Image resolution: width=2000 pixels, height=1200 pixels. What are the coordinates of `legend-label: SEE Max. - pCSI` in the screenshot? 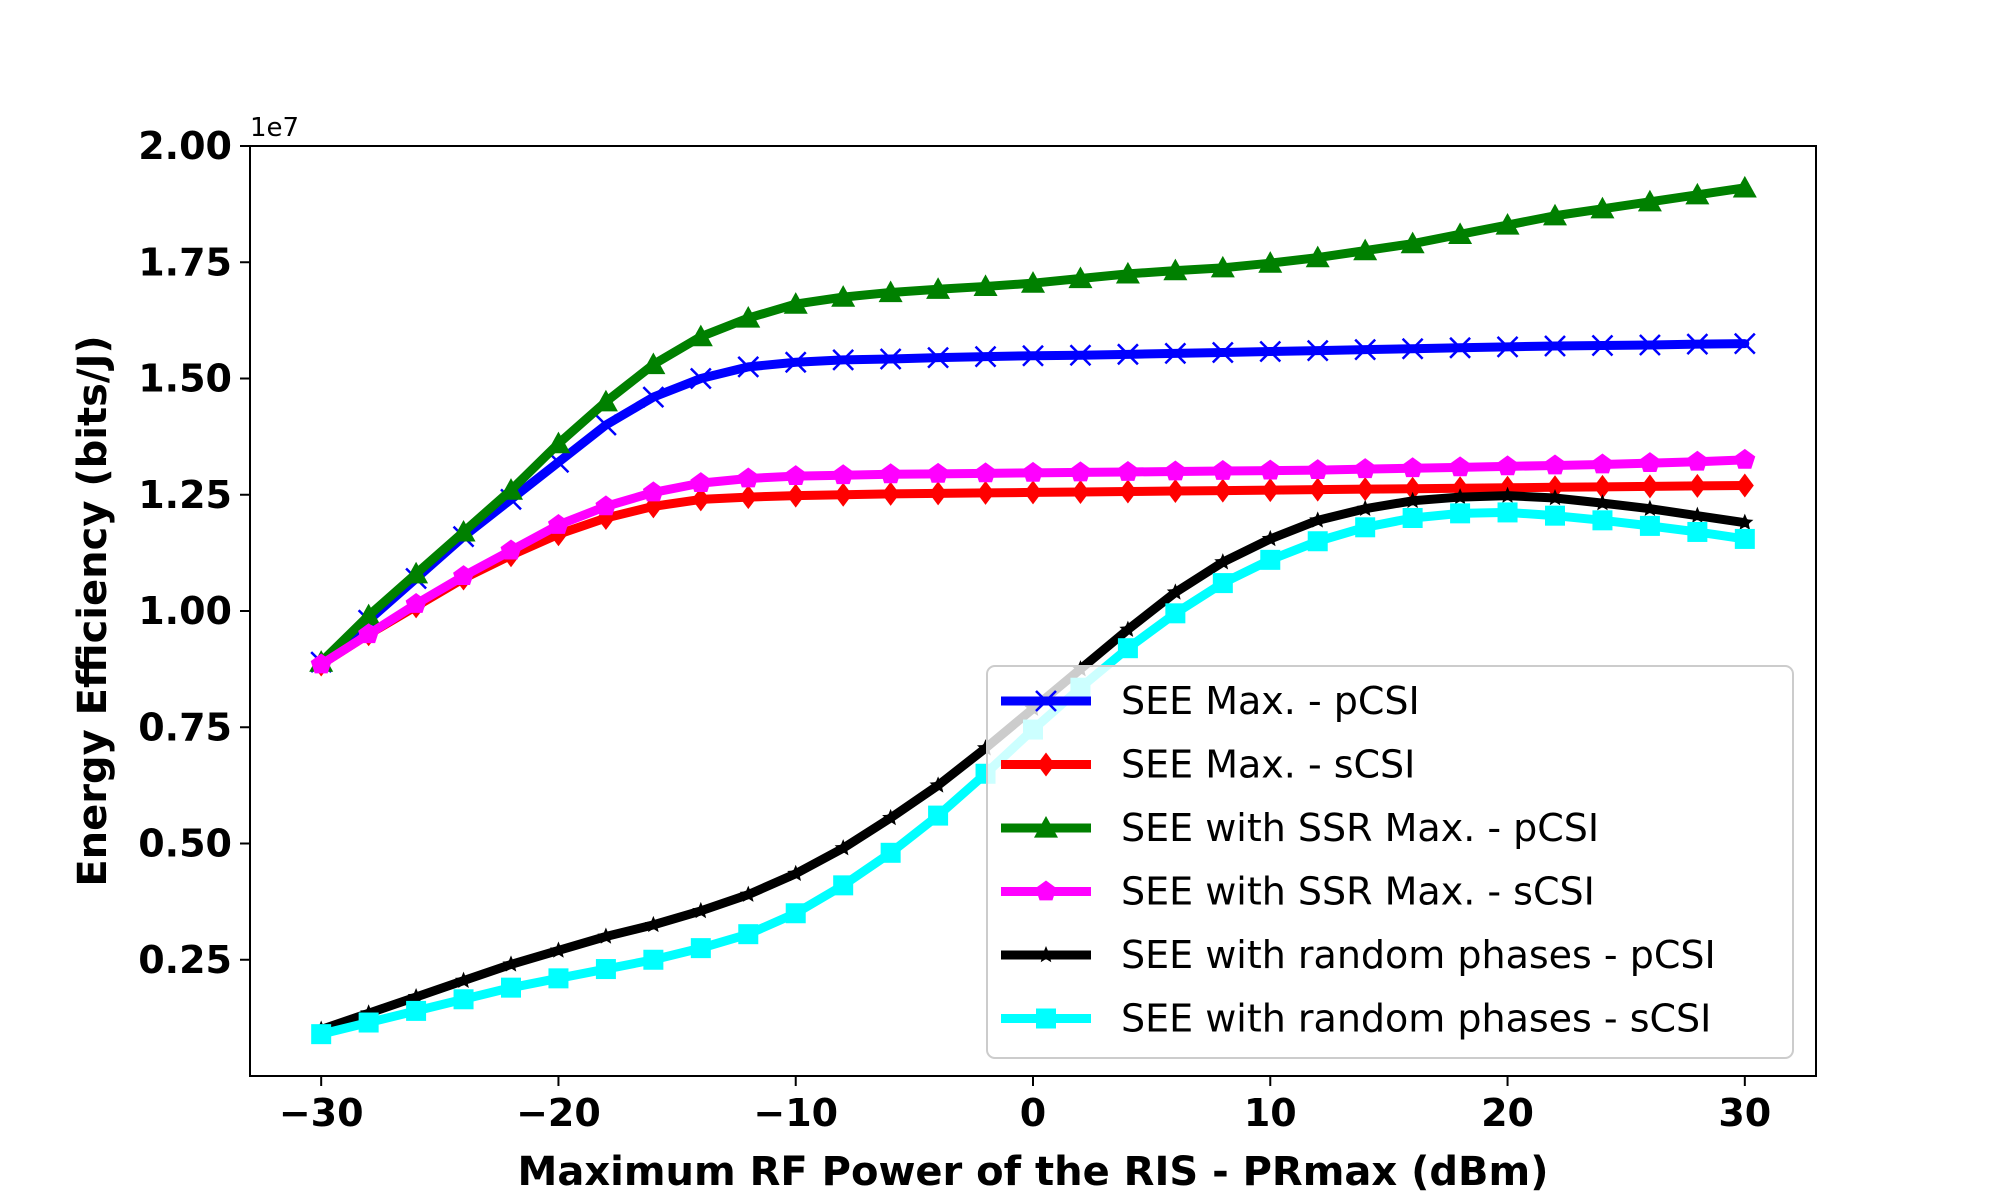 It's located at (1270, 701).